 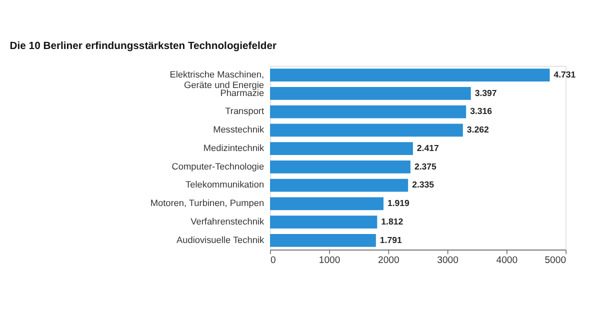 I want to click on data-label: 3.262, so click(x=477, y=129).